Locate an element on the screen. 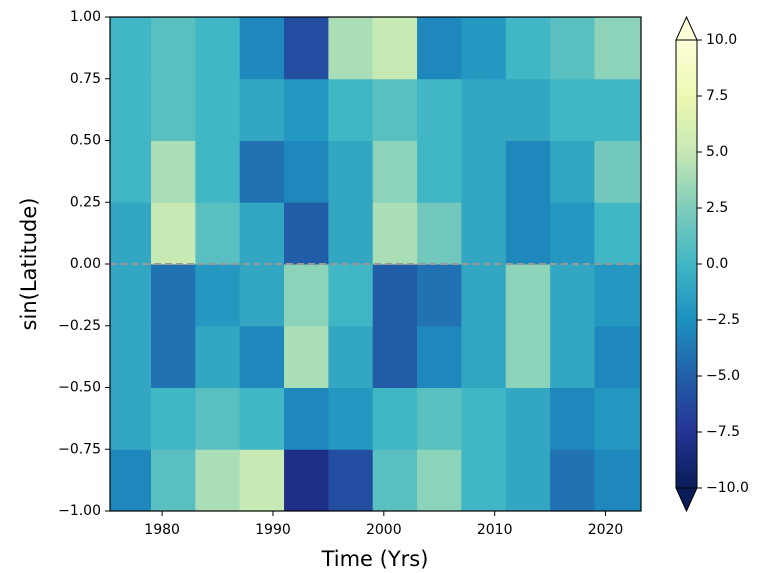  x-tick-label: 2020 is located at coordinates (606, 530).